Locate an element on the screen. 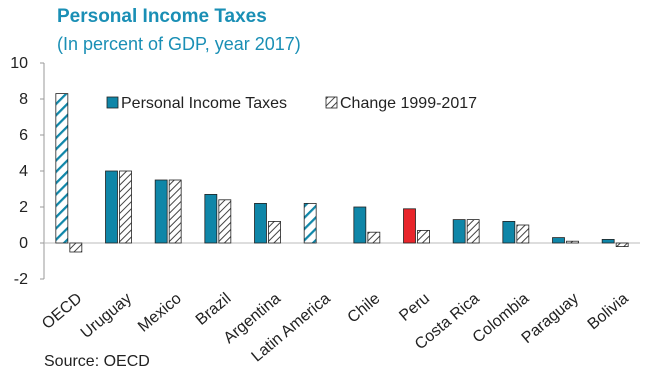 The image size is (649, 376). y-tick-label: 10 is located at coordinates (19, 63).